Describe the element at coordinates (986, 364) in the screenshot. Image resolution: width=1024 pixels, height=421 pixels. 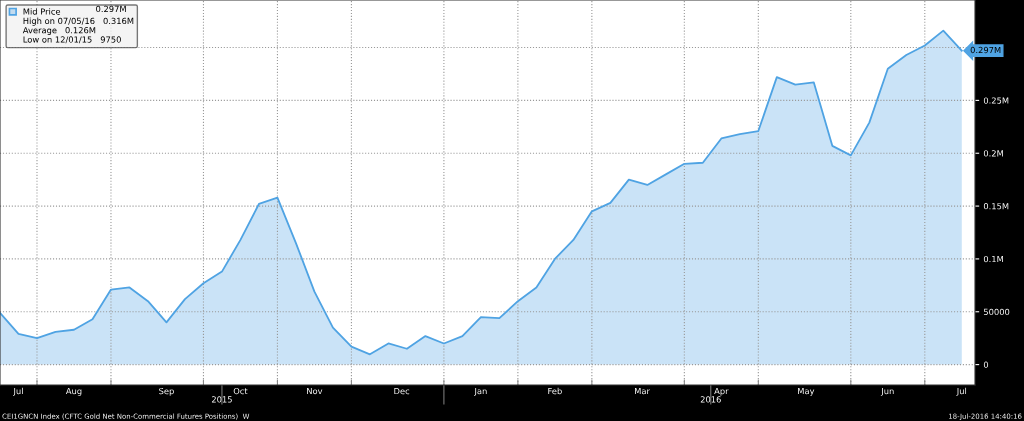
I see `y-tick-label: 0` at that location.